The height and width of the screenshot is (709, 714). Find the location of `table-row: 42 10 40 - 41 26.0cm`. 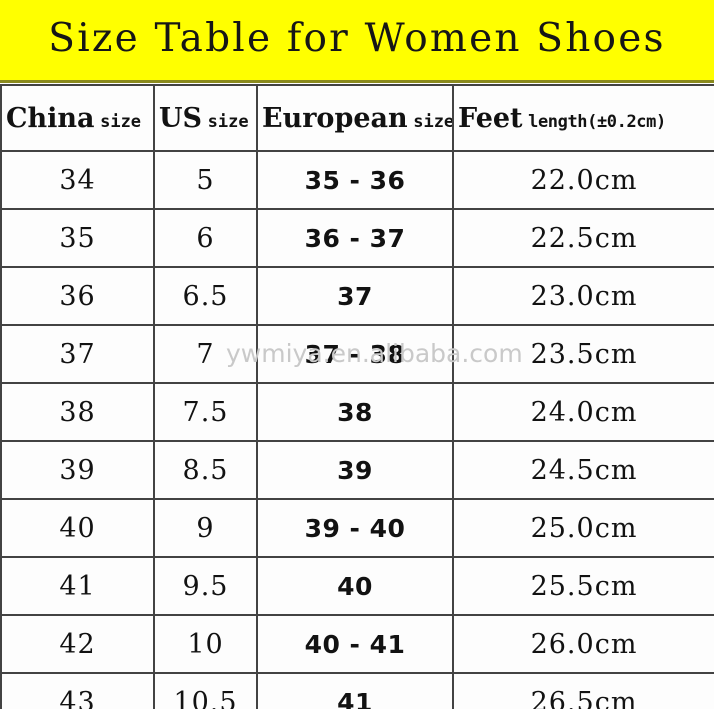

table-row: 42 10 40 - 41 26.0cm is located at coordinates (357, 644).